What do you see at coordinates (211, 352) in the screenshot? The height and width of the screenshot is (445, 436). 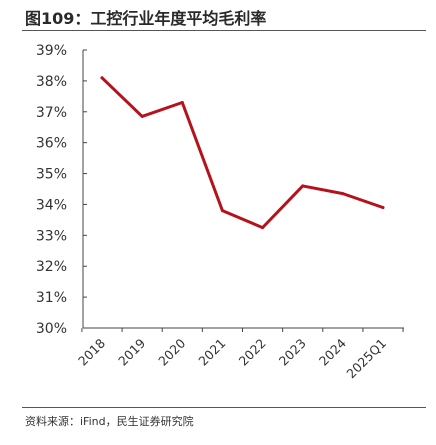 I see `x-tick-label: 2021` at bounding box center [211, 352].